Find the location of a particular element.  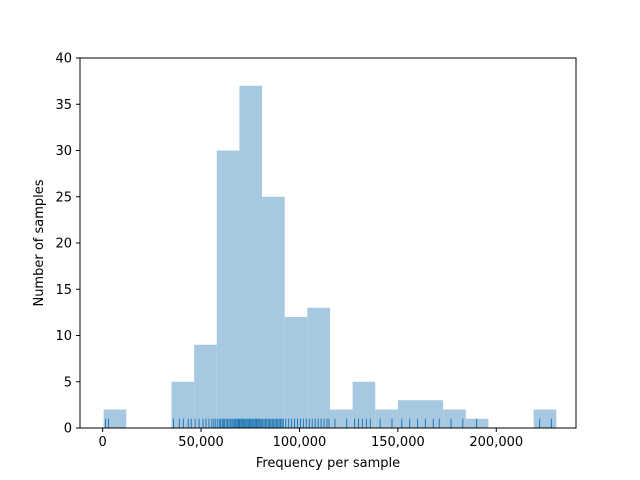

y-tick-label: 15 is located at coordinates (63, 290).